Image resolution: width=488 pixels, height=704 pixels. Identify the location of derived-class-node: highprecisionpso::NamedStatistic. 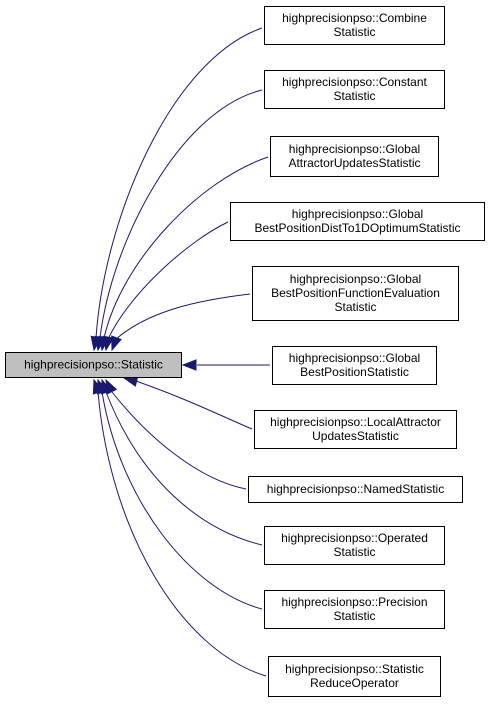
(355, 489).